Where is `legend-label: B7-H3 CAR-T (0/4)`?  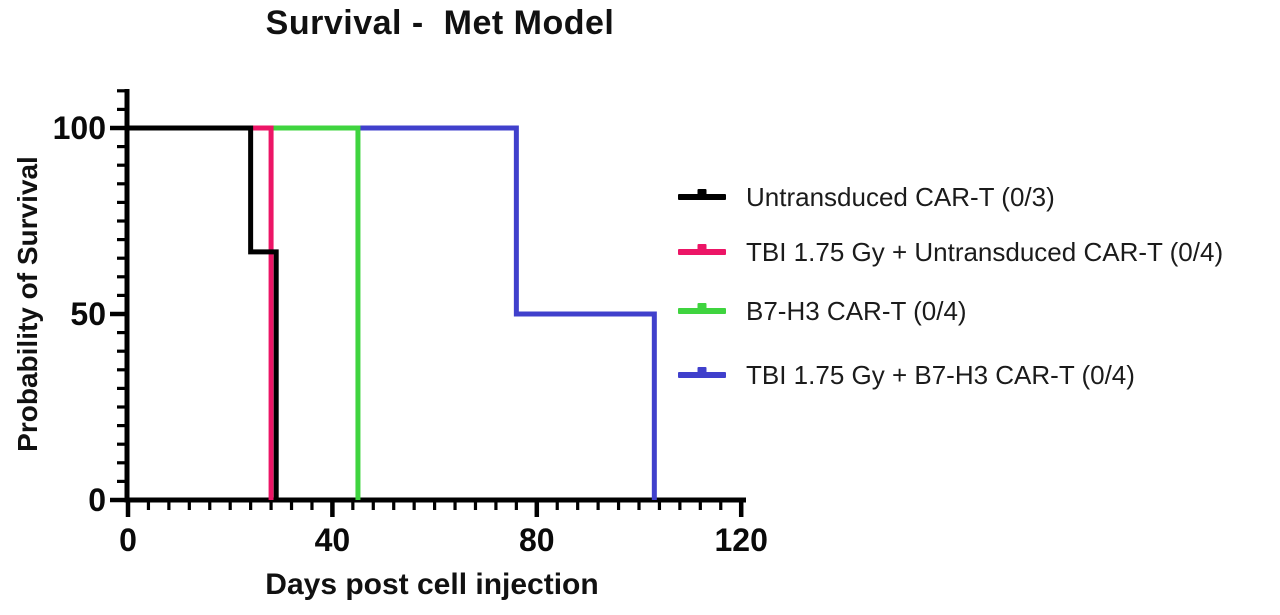
legend-label: B7-H3 CAR-T (0/4) is located at coordinates (856, 310).